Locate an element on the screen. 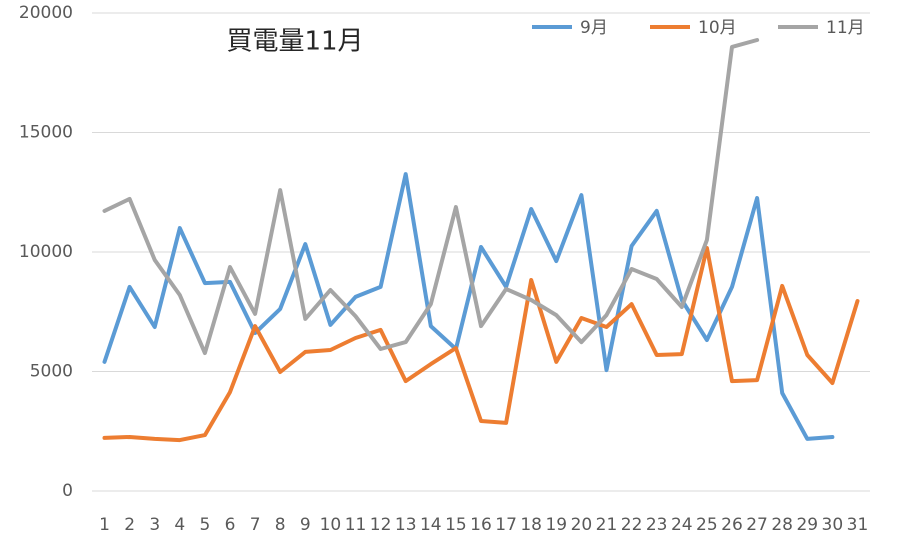 The width and height of the screenshot is (897, 541). x-tick-label: 29 is located at coordinates (807, 525).